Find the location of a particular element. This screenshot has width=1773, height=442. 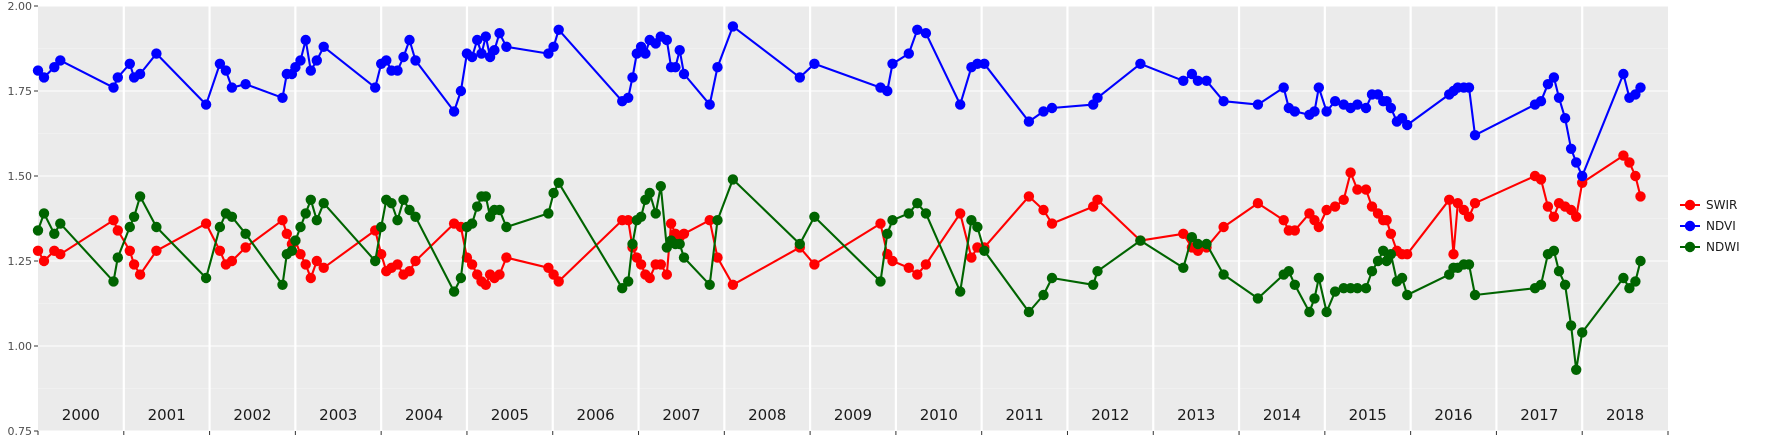

legend: SWIR NDVI NDWI is located at coordinates (1710, 226).